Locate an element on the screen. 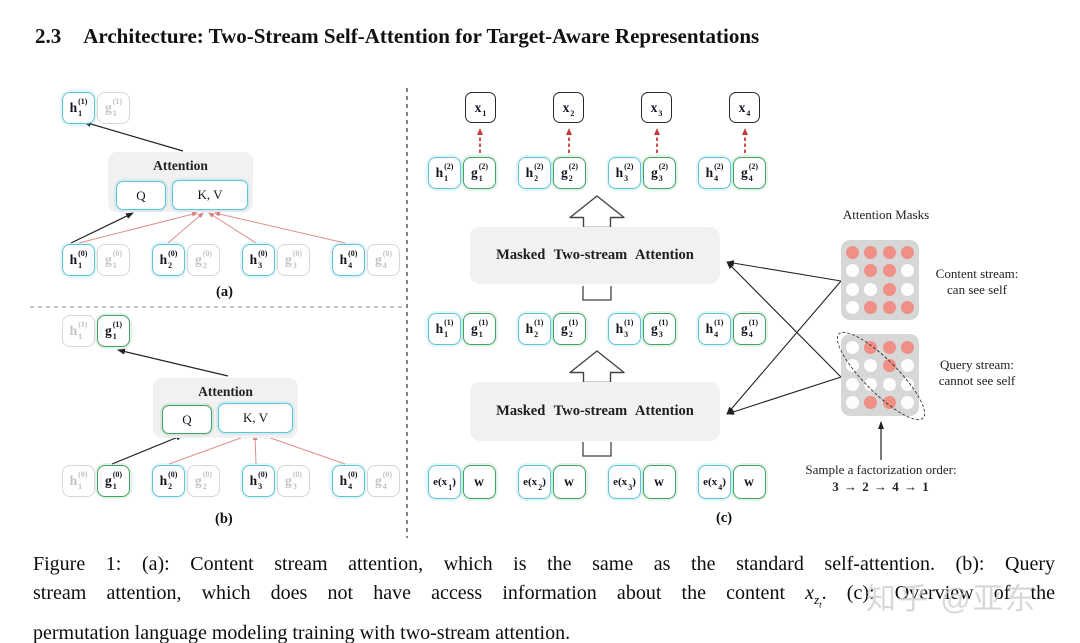 The height and width of the screenshot is (643, 1080). watermark: 知乎 @亚东 is located at coordinates (951, 599).